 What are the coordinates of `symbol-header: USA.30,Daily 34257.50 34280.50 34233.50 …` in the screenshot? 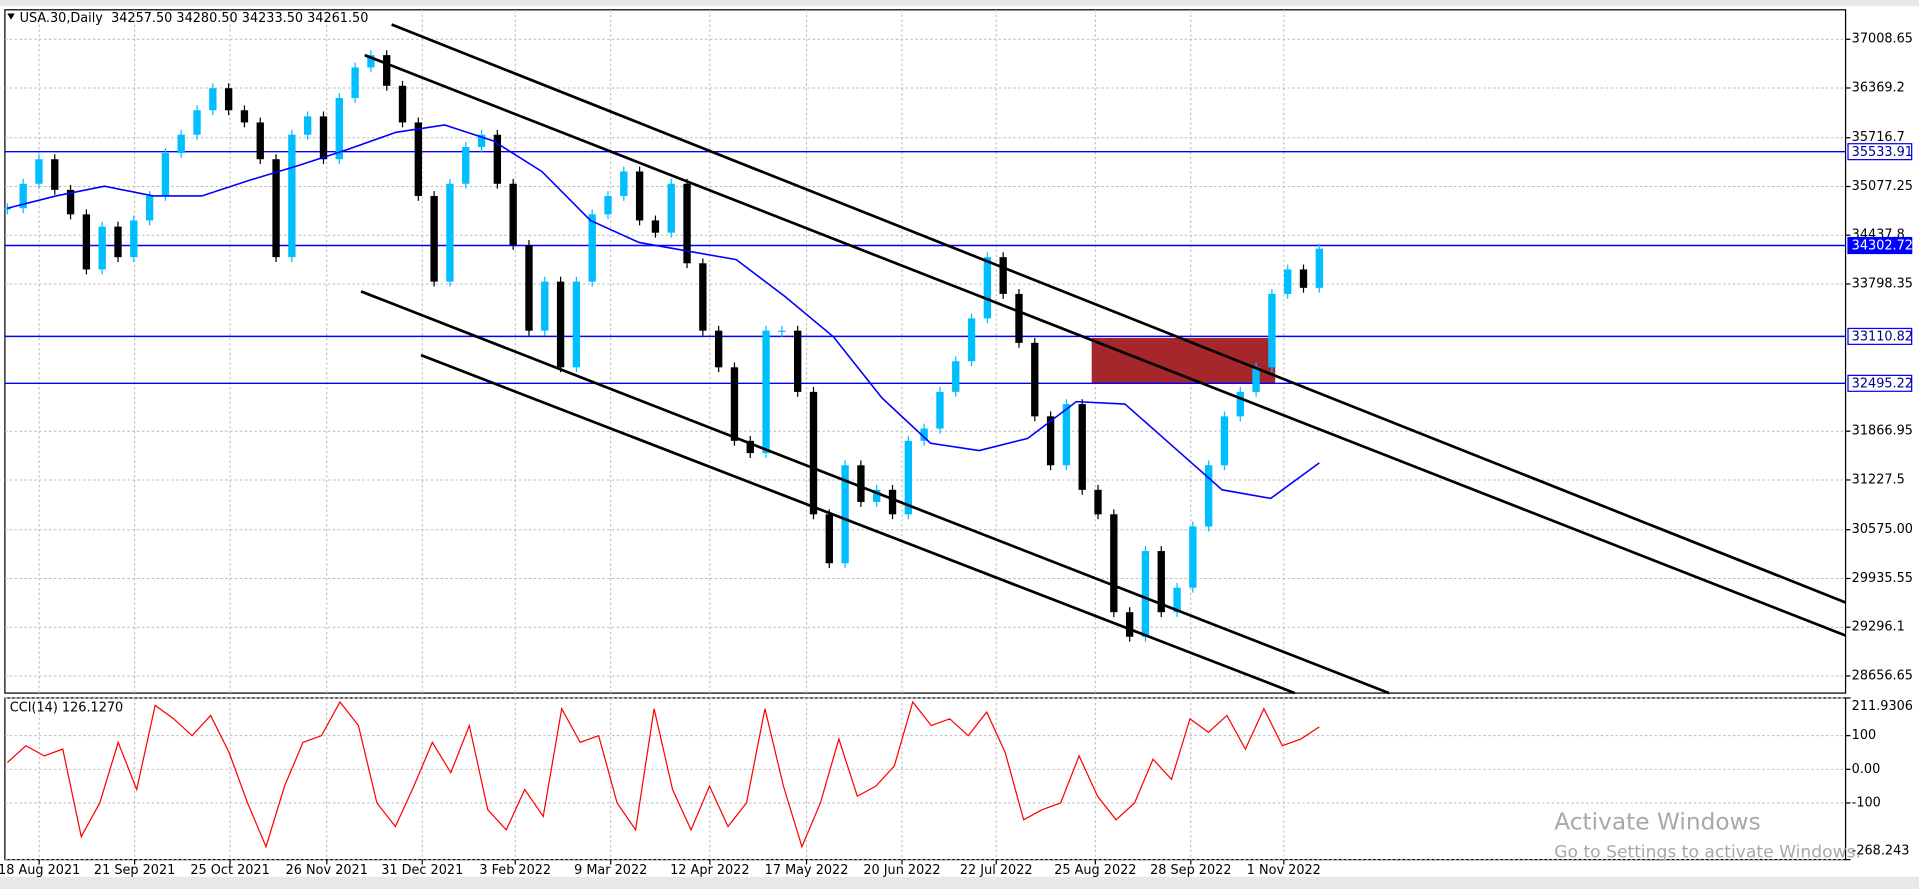 It's located at (194, 18).